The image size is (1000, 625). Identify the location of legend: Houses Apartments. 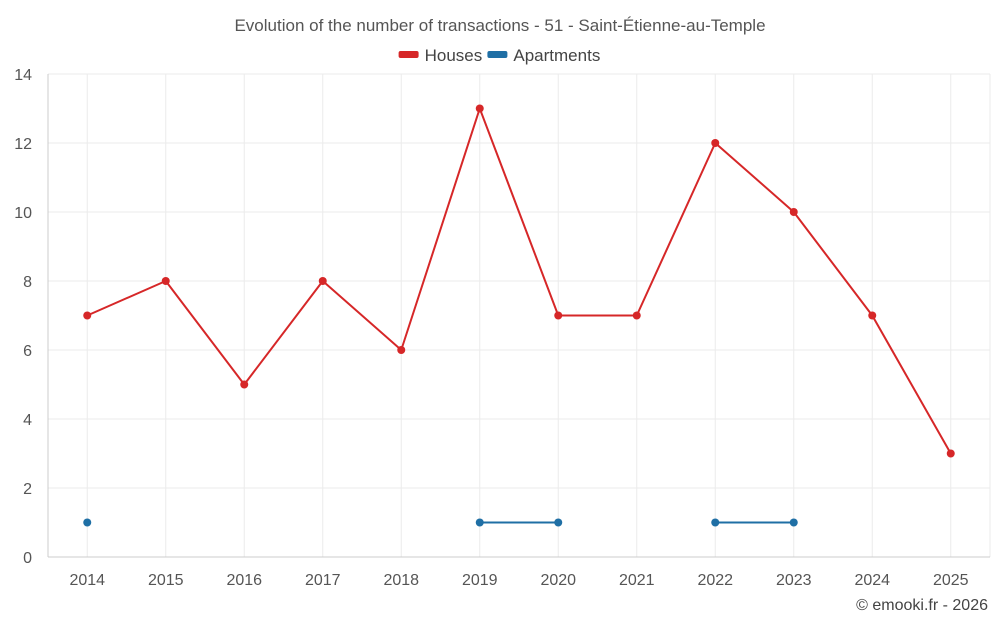
(499, 55).